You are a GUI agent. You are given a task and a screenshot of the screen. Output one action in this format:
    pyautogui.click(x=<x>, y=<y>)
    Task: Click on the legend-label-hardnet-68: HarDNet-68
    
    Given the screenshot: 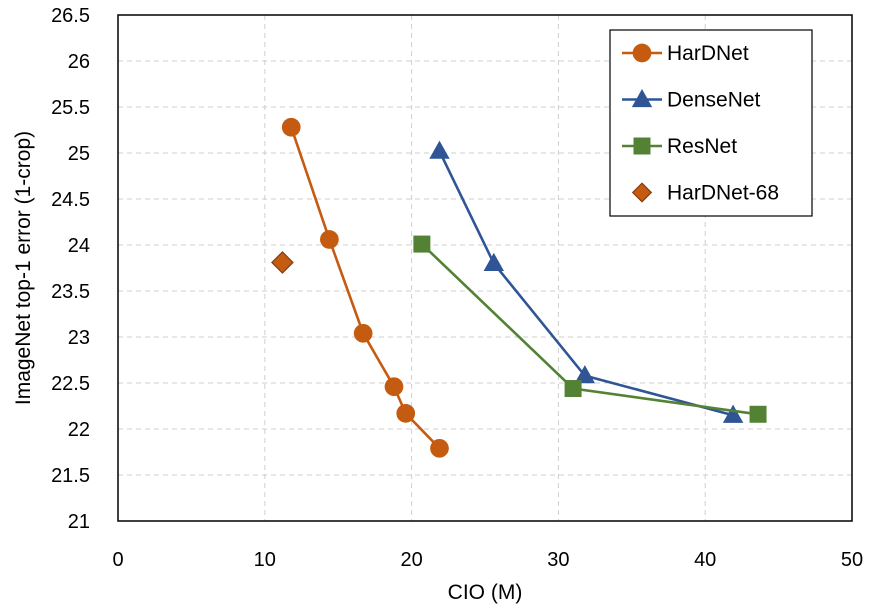 What is the action you would take?
    pyautogui.click(x=723, y=193)
    